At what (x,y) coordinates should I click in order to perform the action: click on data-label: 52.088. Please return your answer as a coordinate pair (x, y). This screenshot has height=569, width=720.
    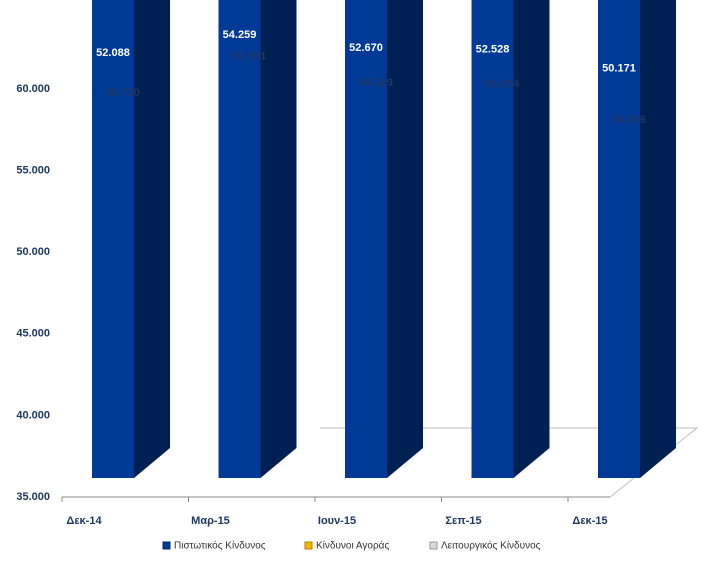
    Looking at the image, I should click on (113, 53).